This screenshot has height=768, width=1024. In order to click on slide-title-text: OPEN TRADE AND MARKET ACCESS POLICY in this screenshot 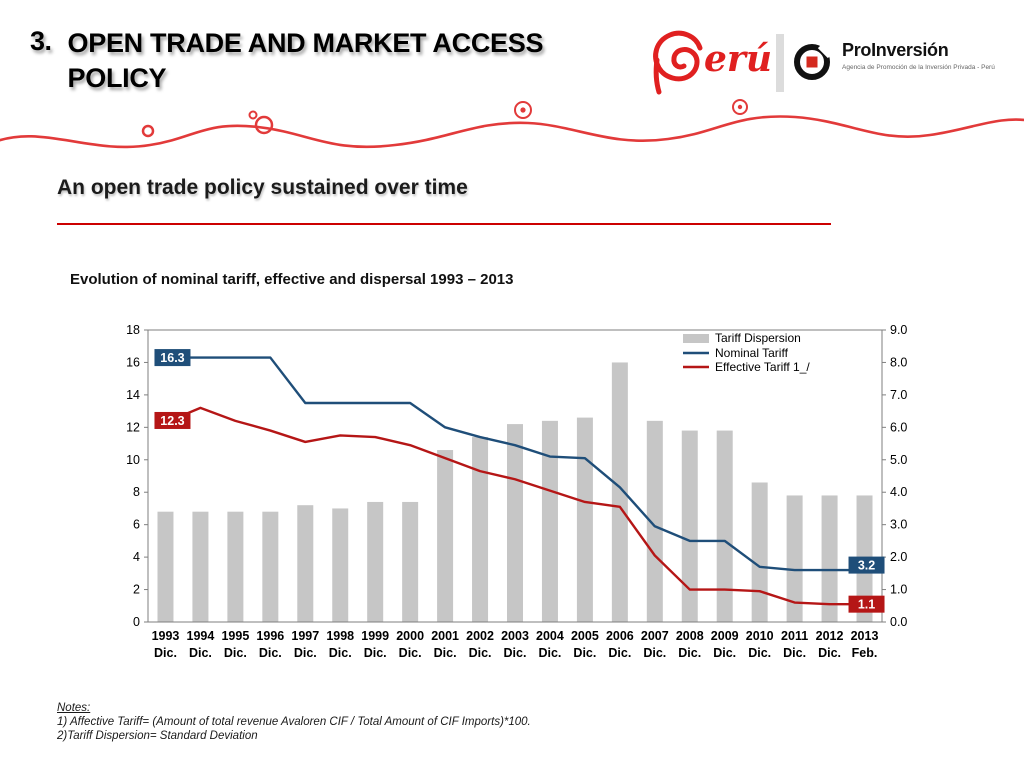, I will do `click(305, 61)`.